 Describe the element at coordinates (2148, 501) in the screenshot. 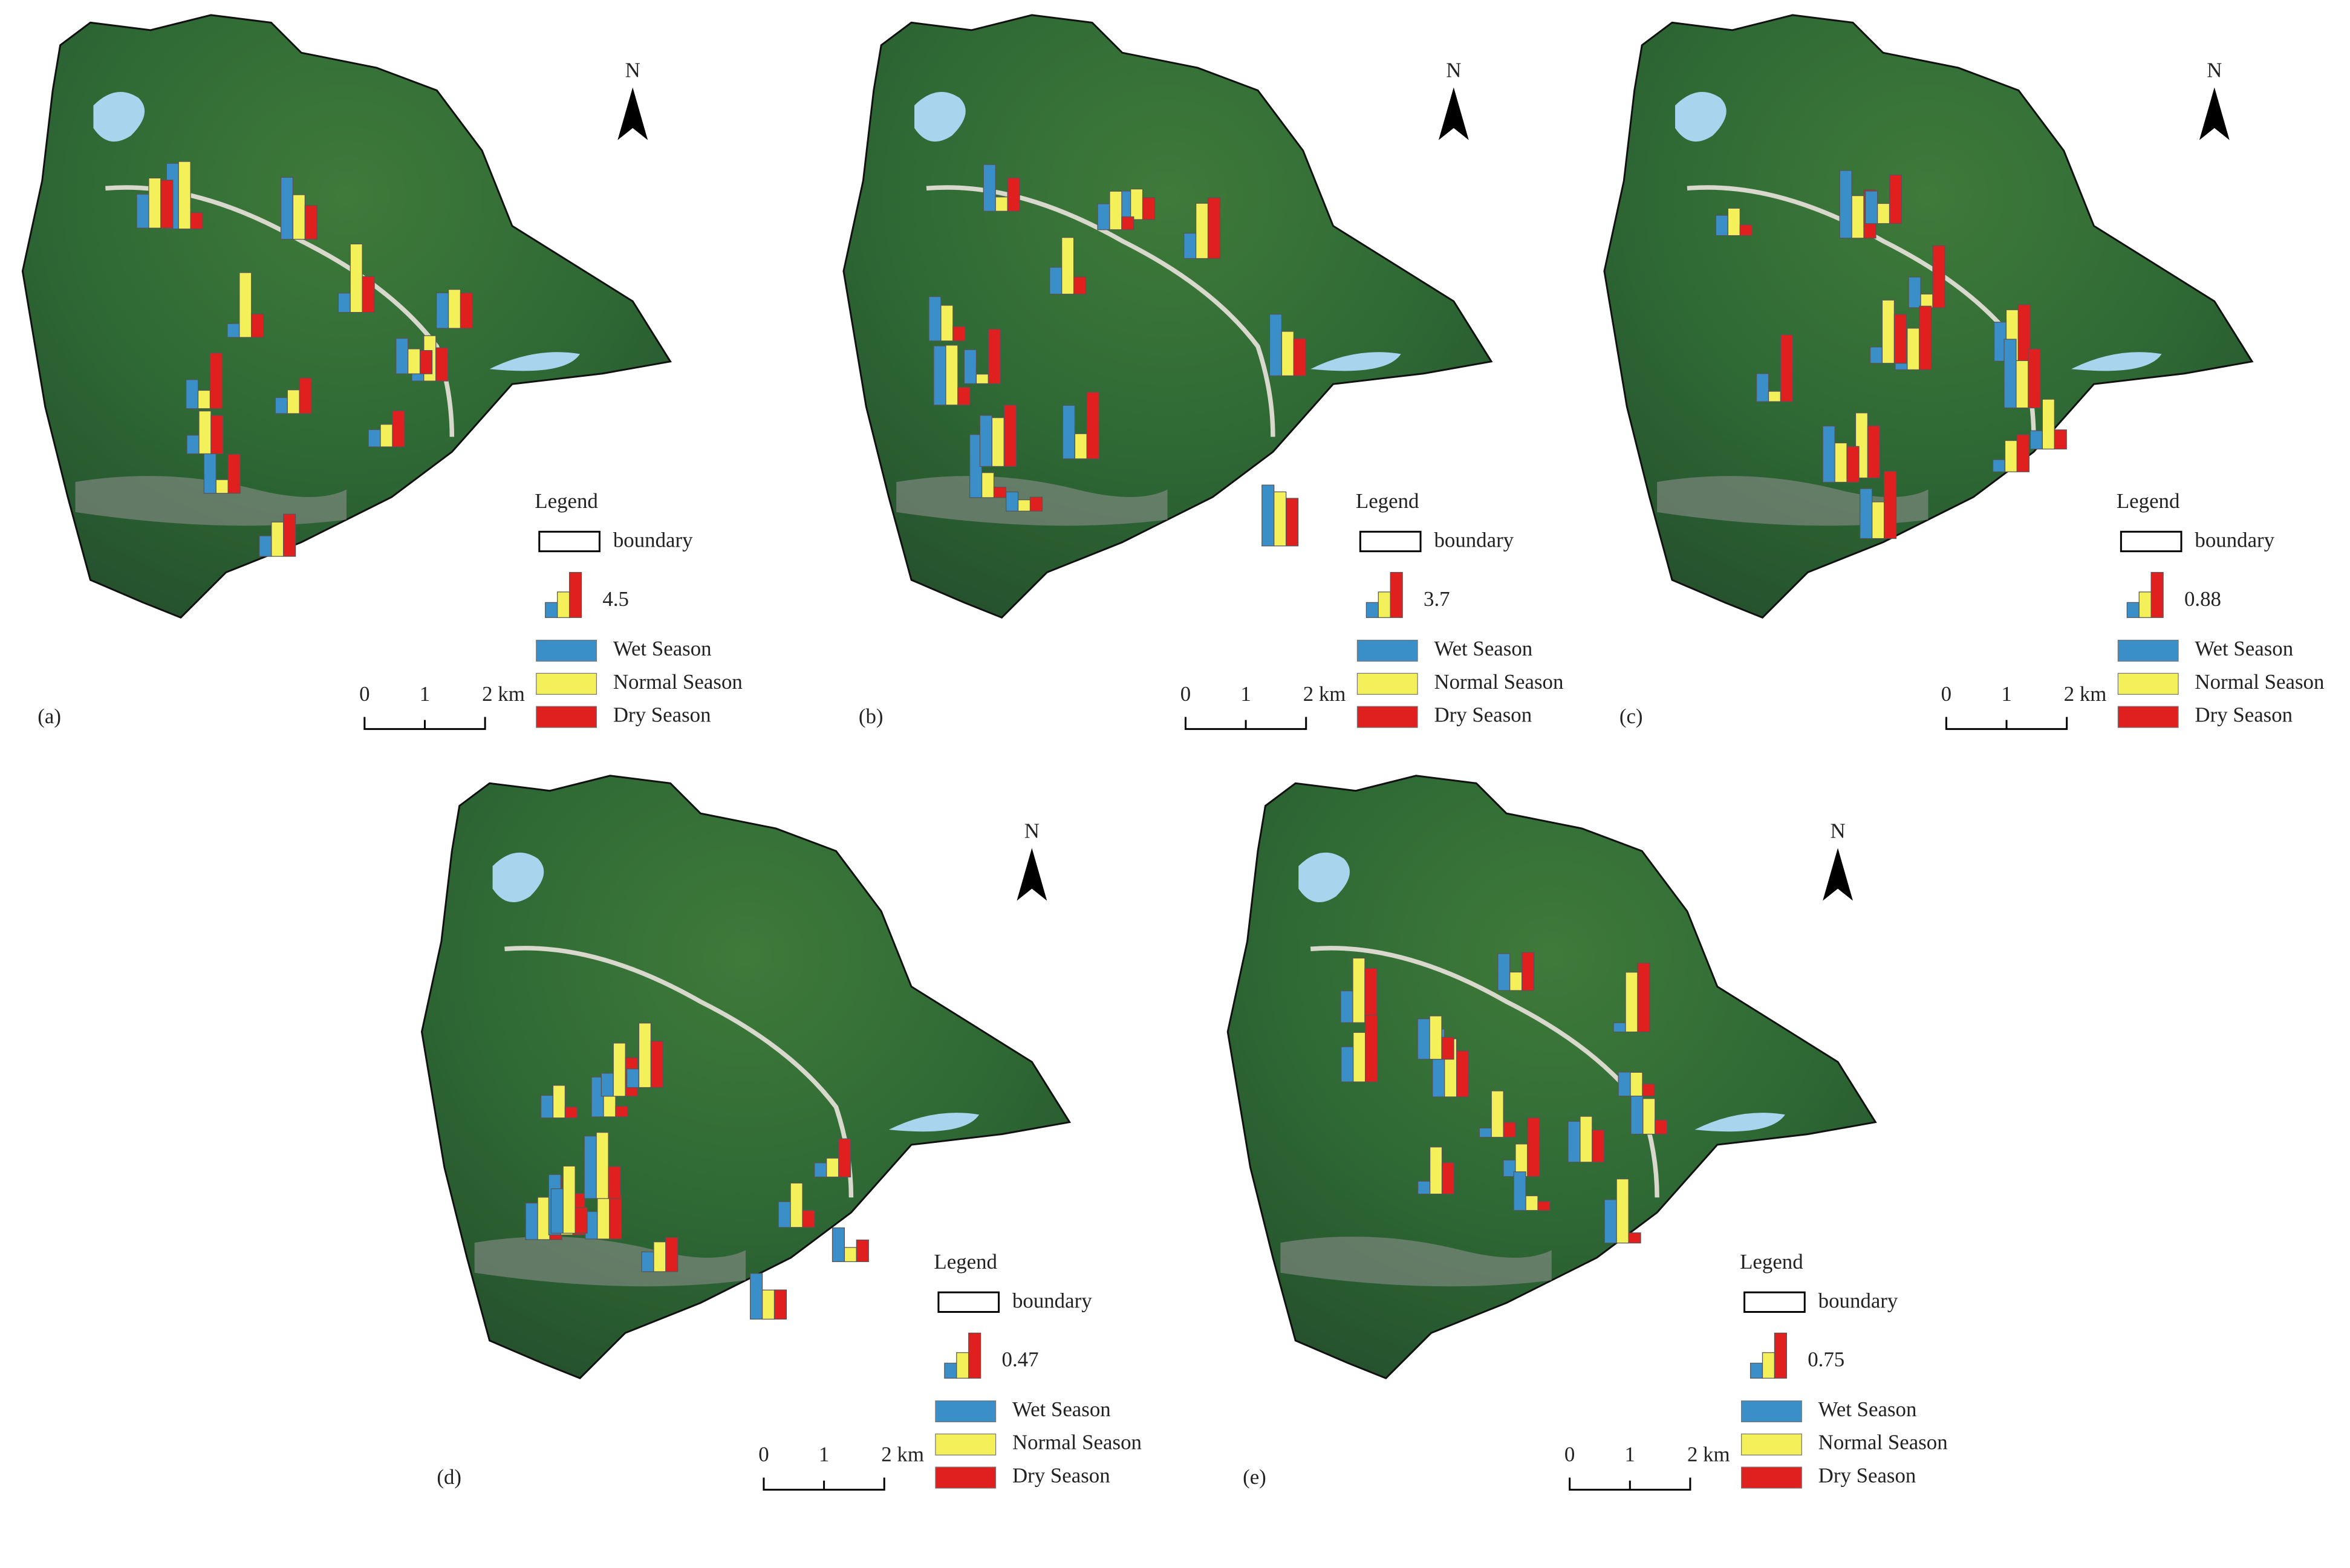

I see `legend-title: Legend` at that location.